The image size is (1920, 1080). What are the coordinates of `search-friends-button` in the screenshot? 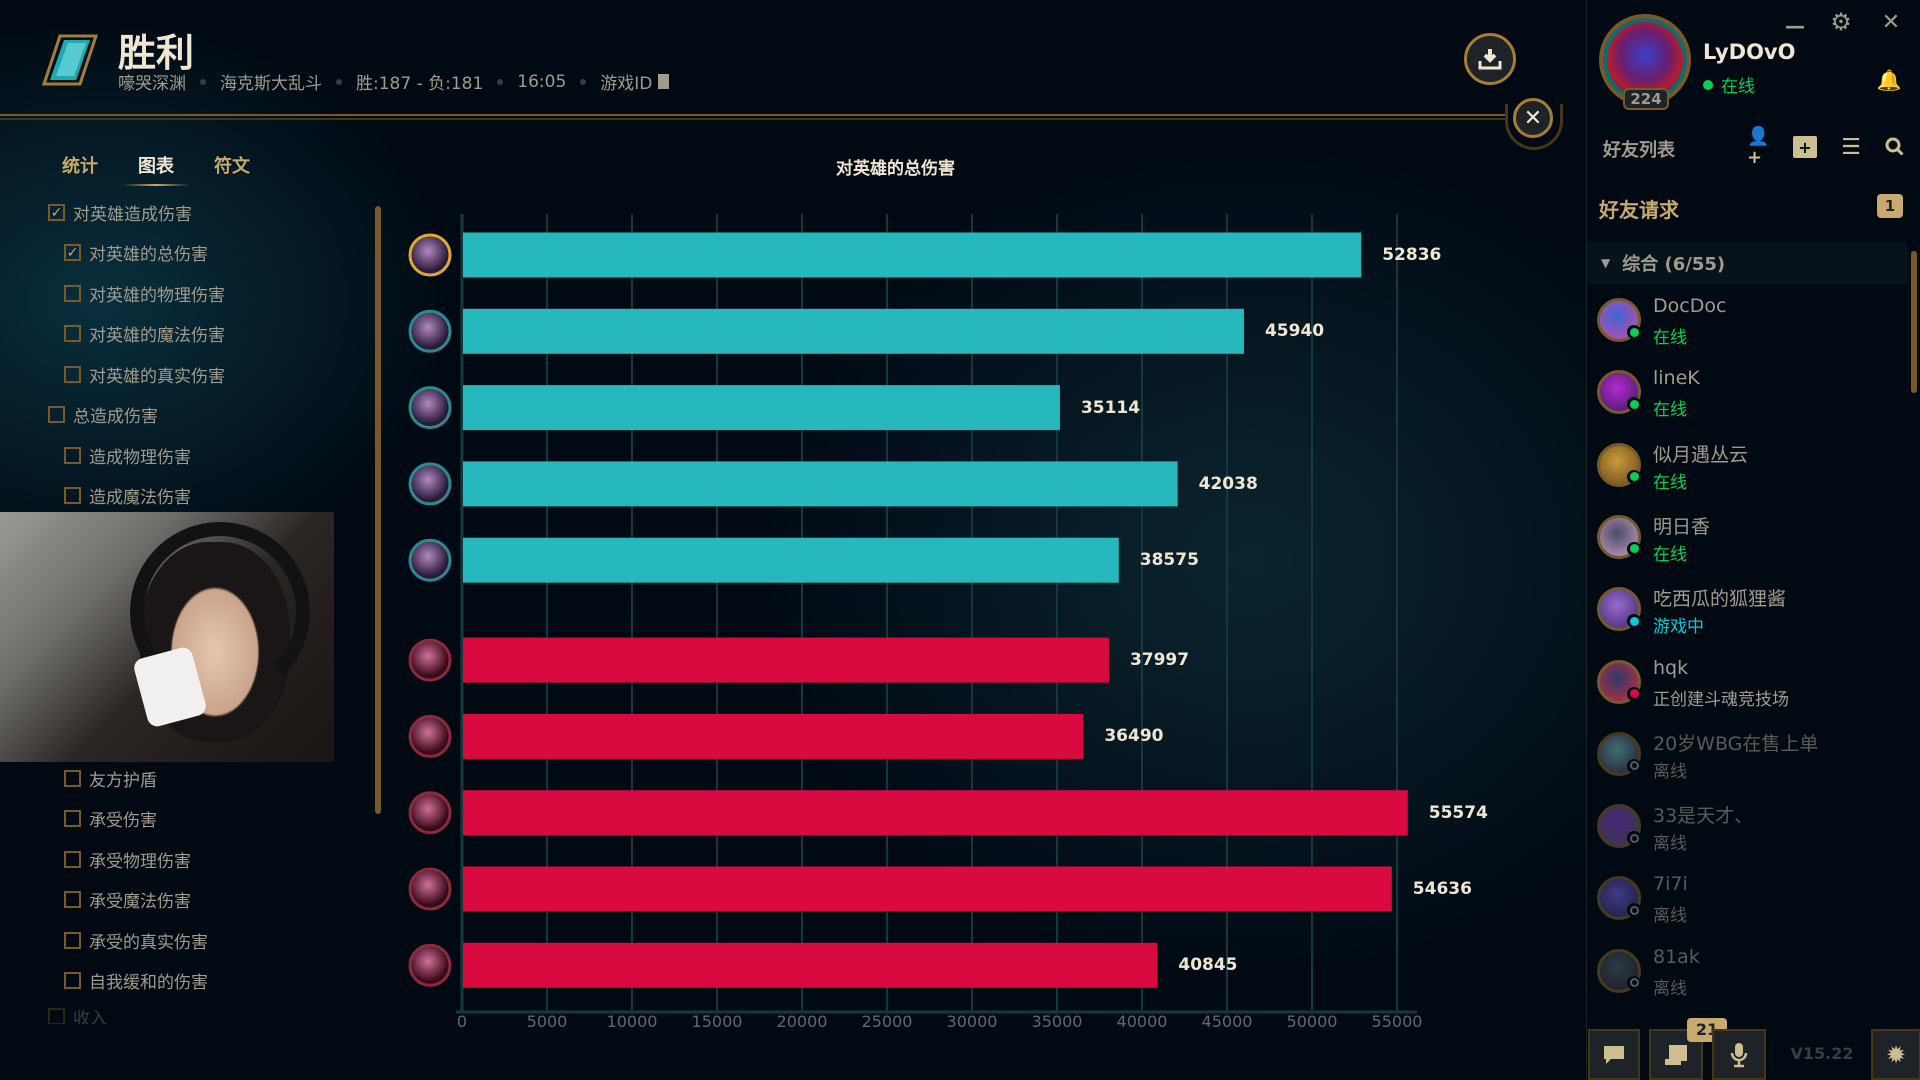 It's located at (1895, 147).